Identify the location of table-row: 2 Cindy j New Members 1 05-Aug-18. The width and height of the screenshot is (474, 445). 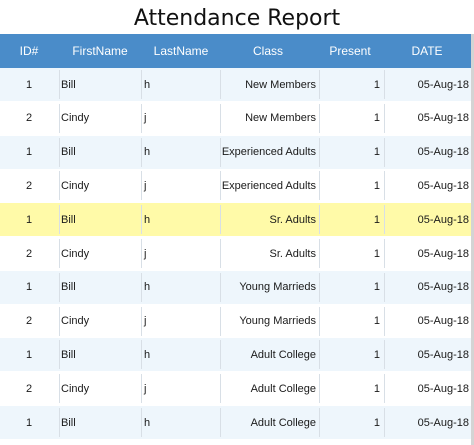
(235, 118).